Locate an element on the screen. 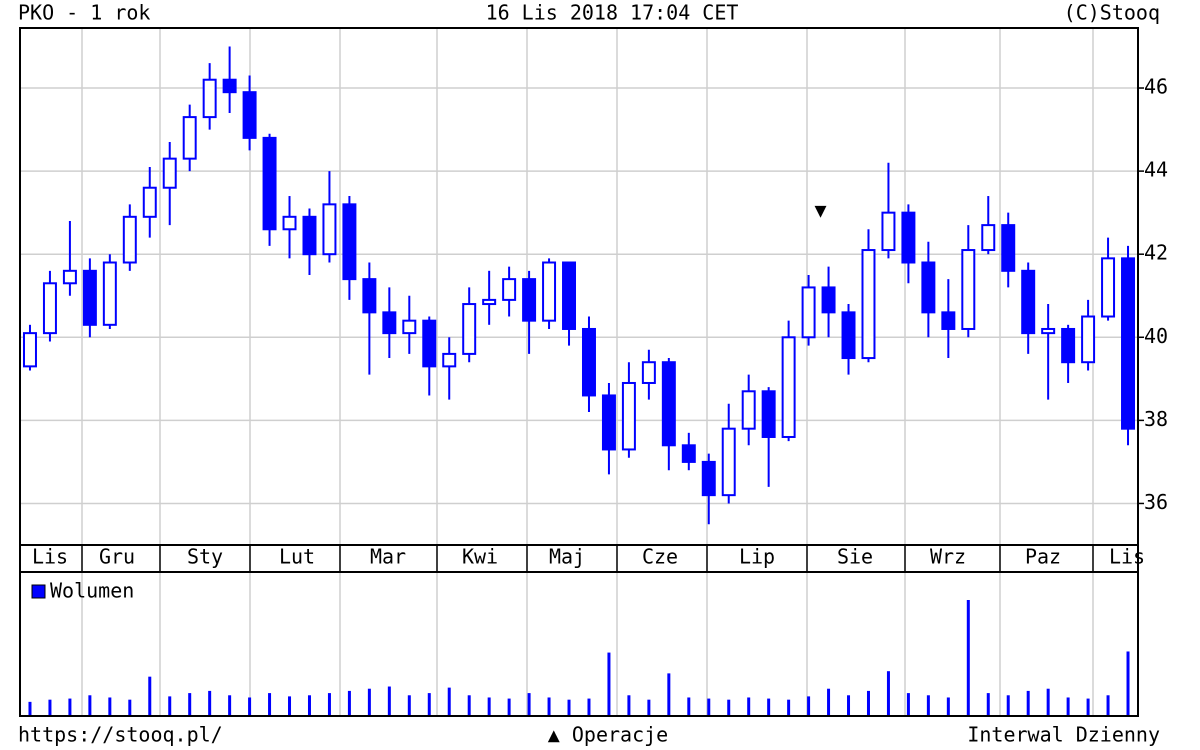 The image size is (1200, 750). y-tick-label: 36 is located at coordinates (1156, 502).